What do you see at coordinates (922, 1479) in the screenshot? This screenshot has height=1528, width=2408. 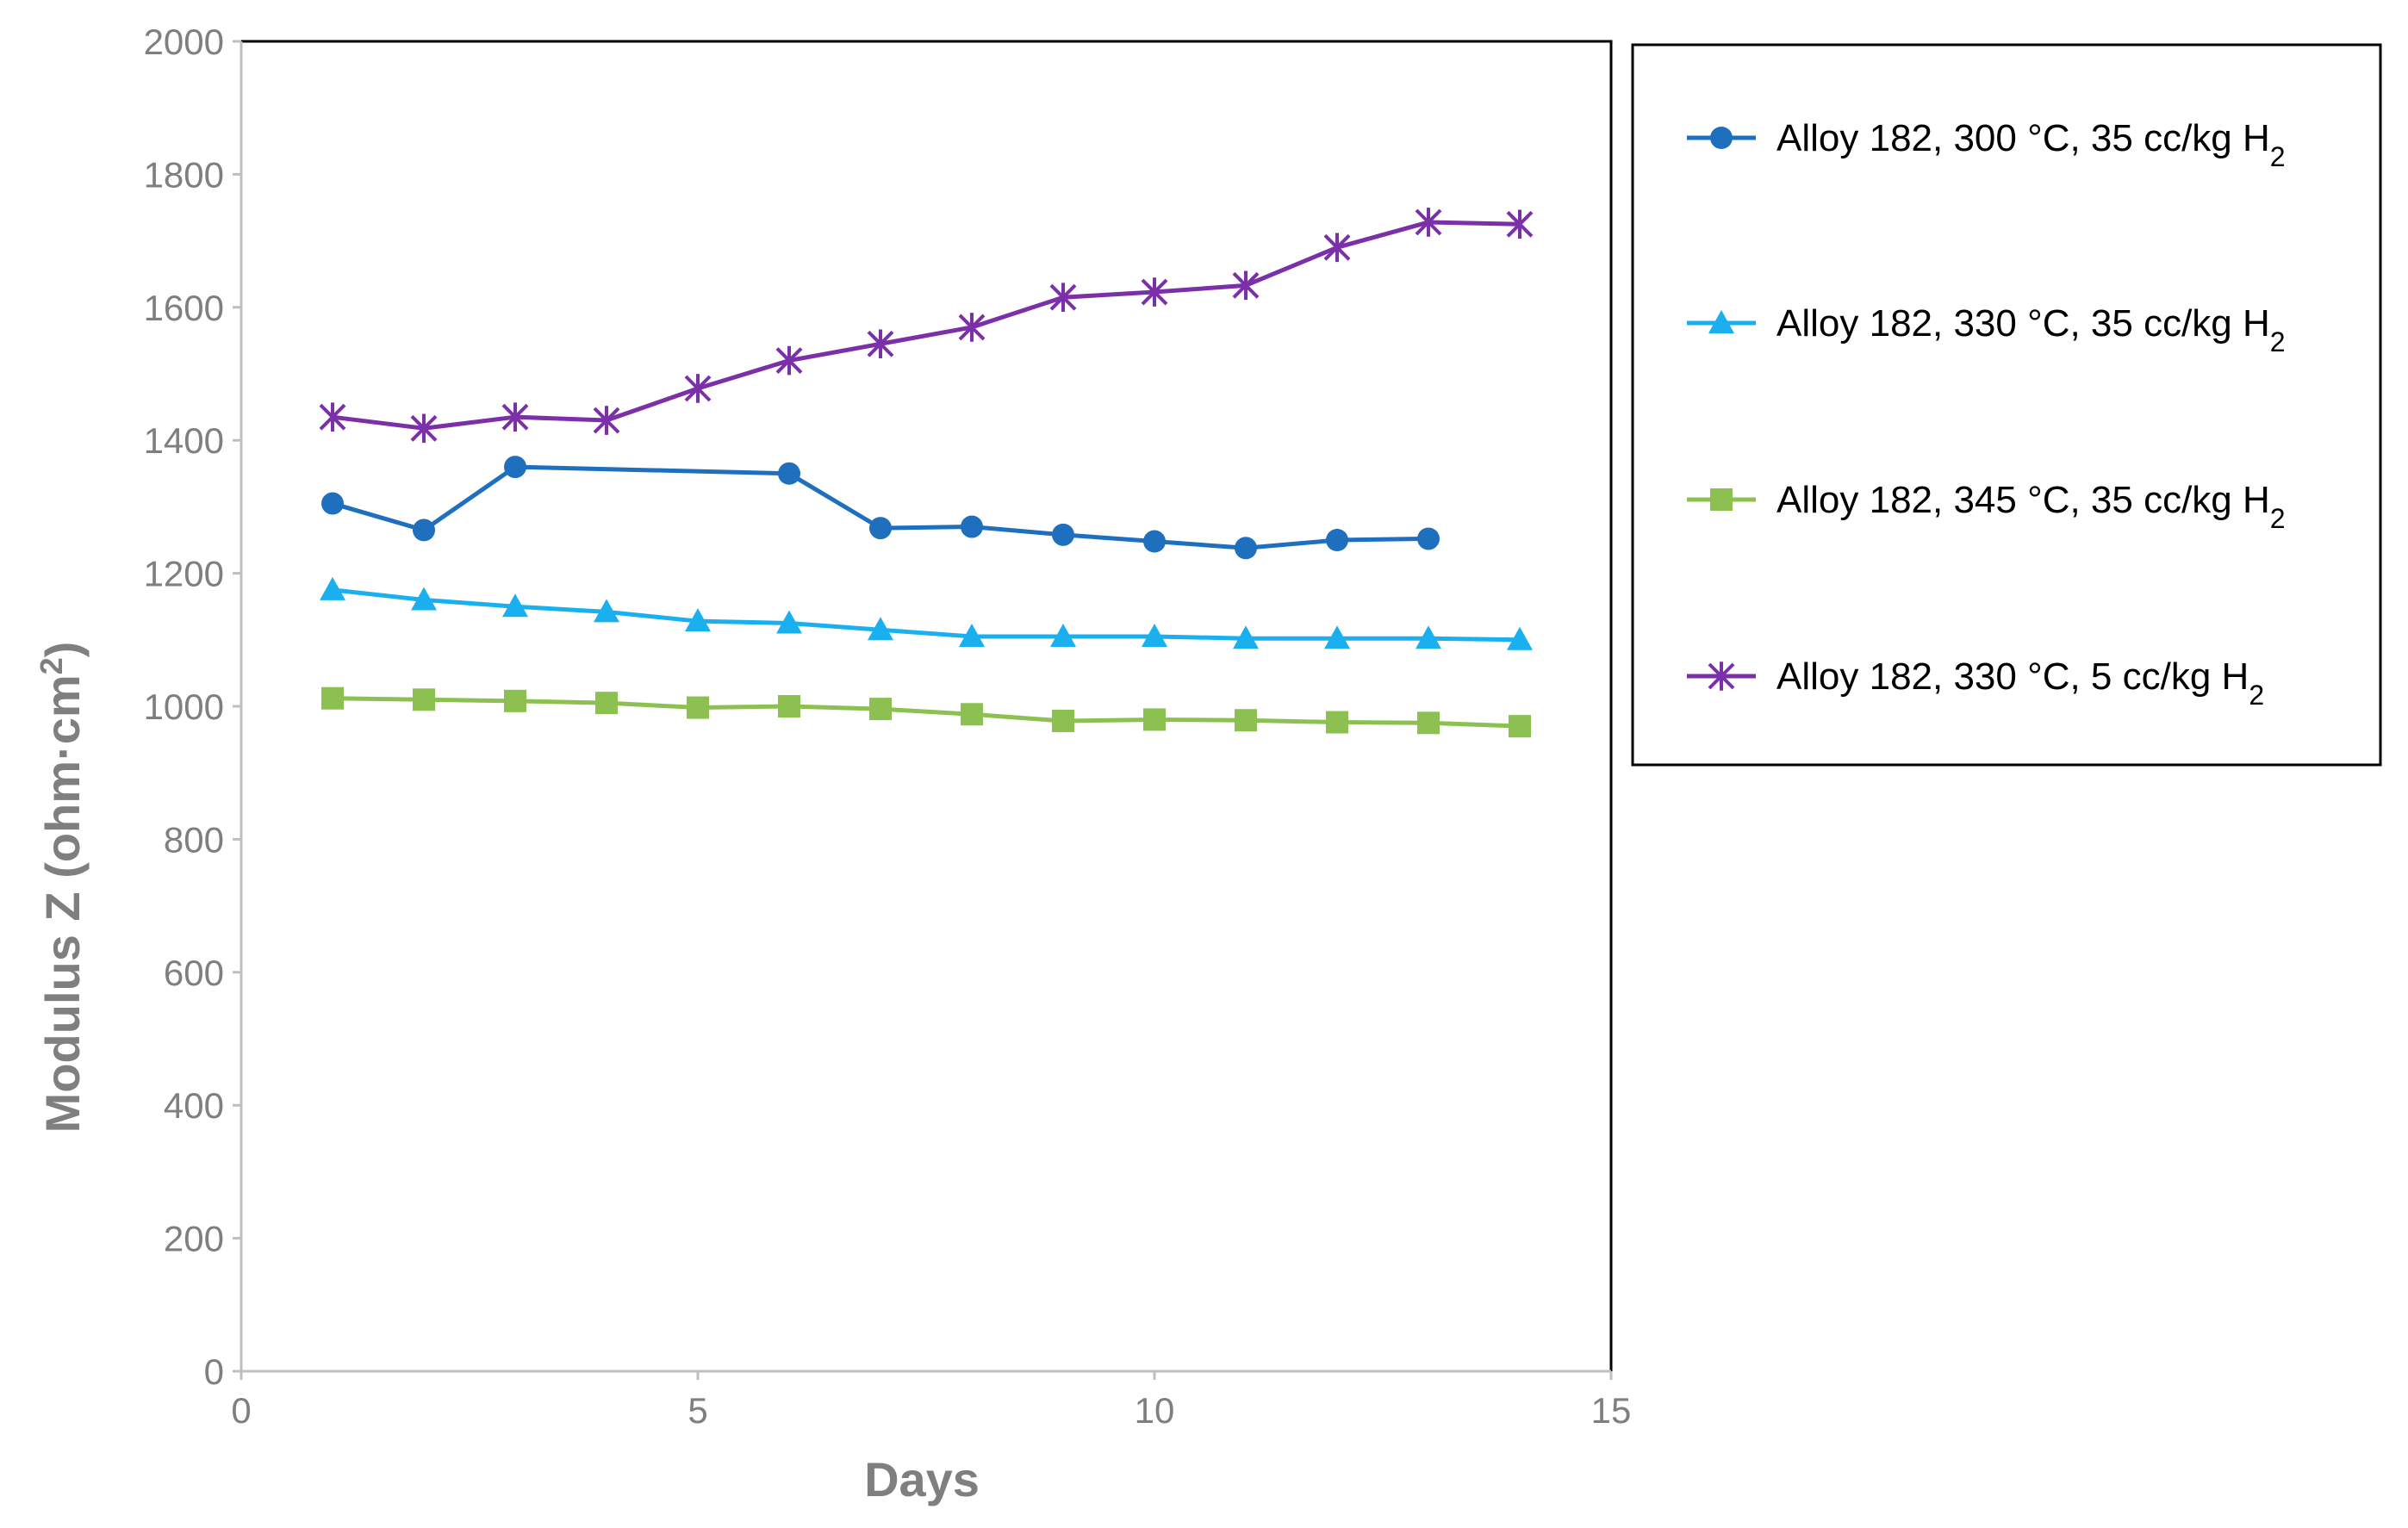 I see `x-axis-title: Days` at bounding box center [922, 1479].